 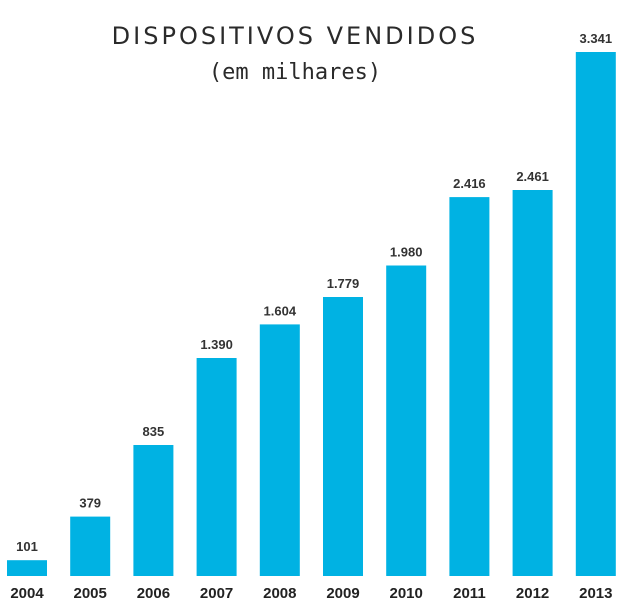 What do you see at coordinates (343, 436) in the screenshot?
I see `bar-2009` at bounding box center [343, 436].